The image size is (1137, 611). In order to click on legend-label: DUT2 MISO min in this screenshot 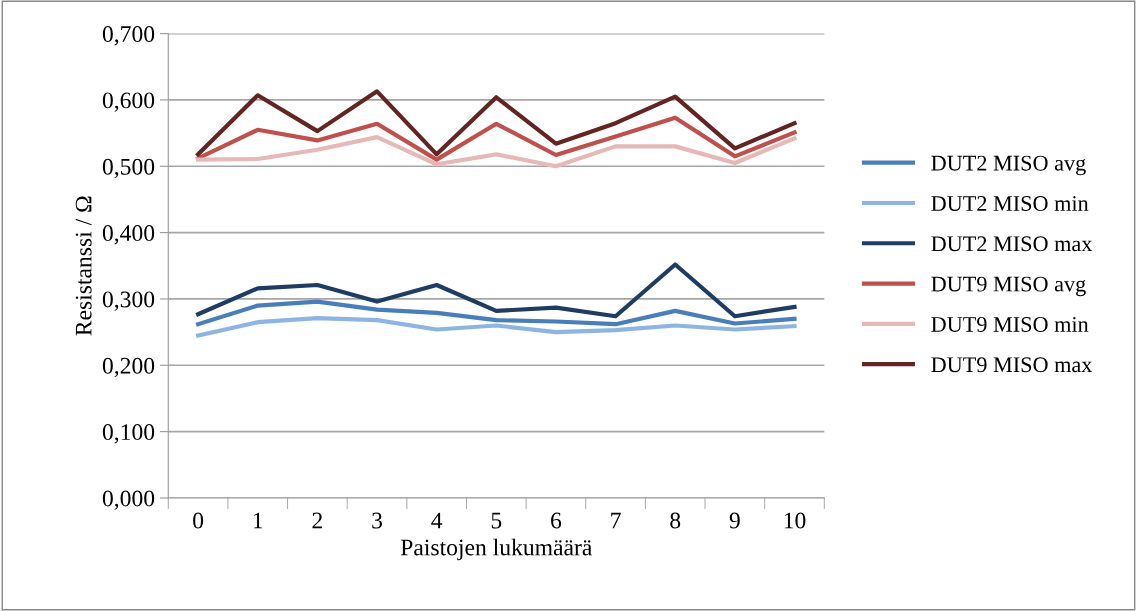, I will do `click(1010, 203)`.